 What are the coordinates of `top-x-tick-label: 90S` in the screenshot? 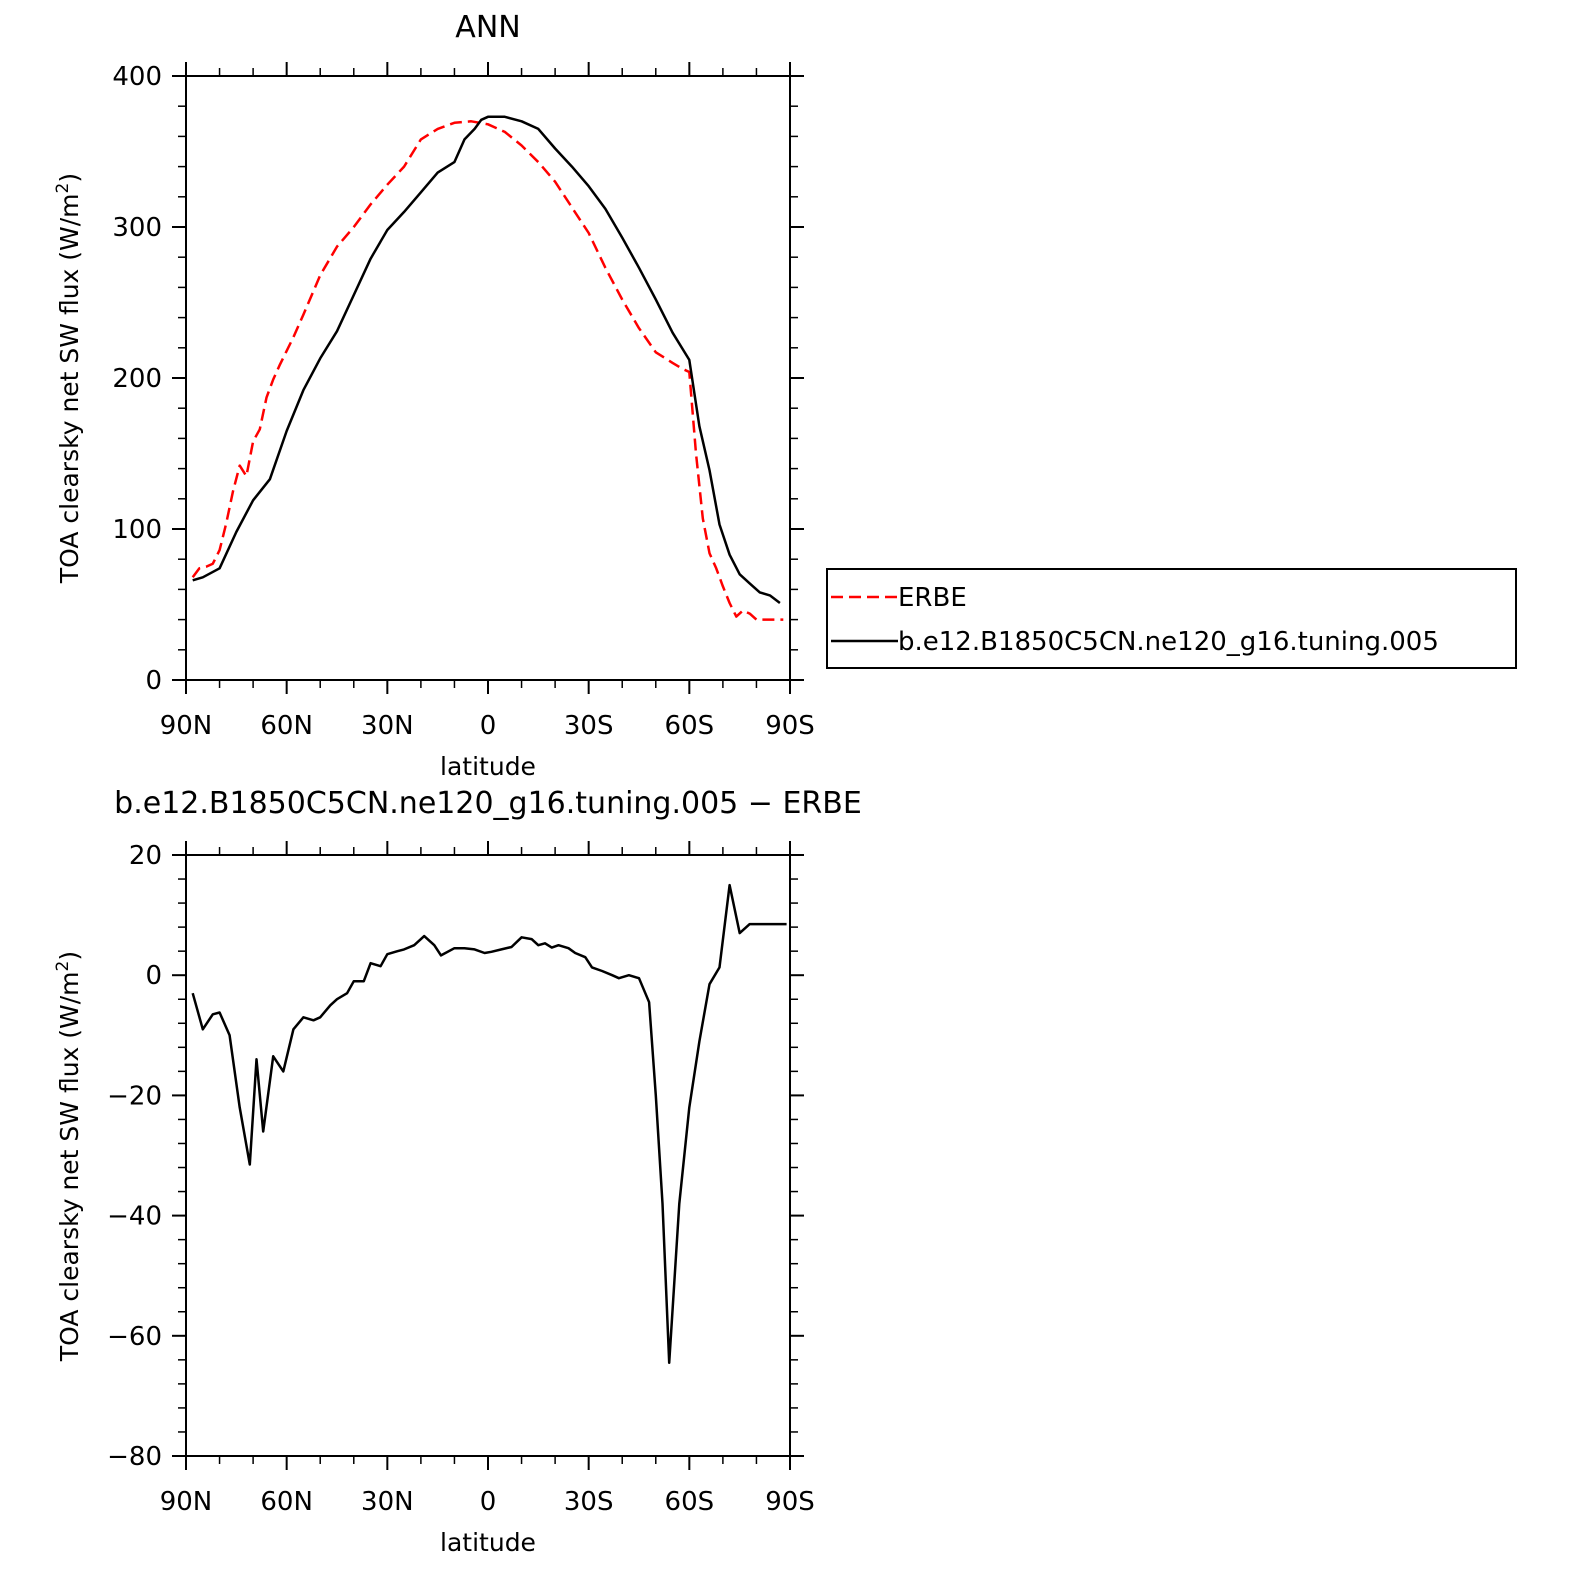 It's located at (790, 726).